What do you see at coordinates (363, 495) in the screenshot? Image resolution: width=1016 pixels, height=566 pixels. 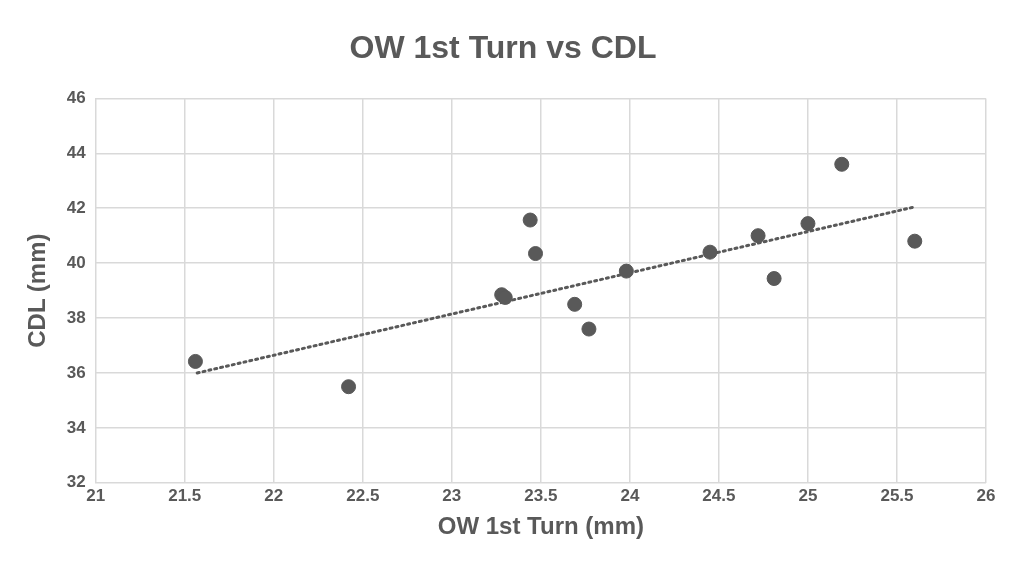 I see `x-tick-label: 22.5` at bounding box center [363, 495].